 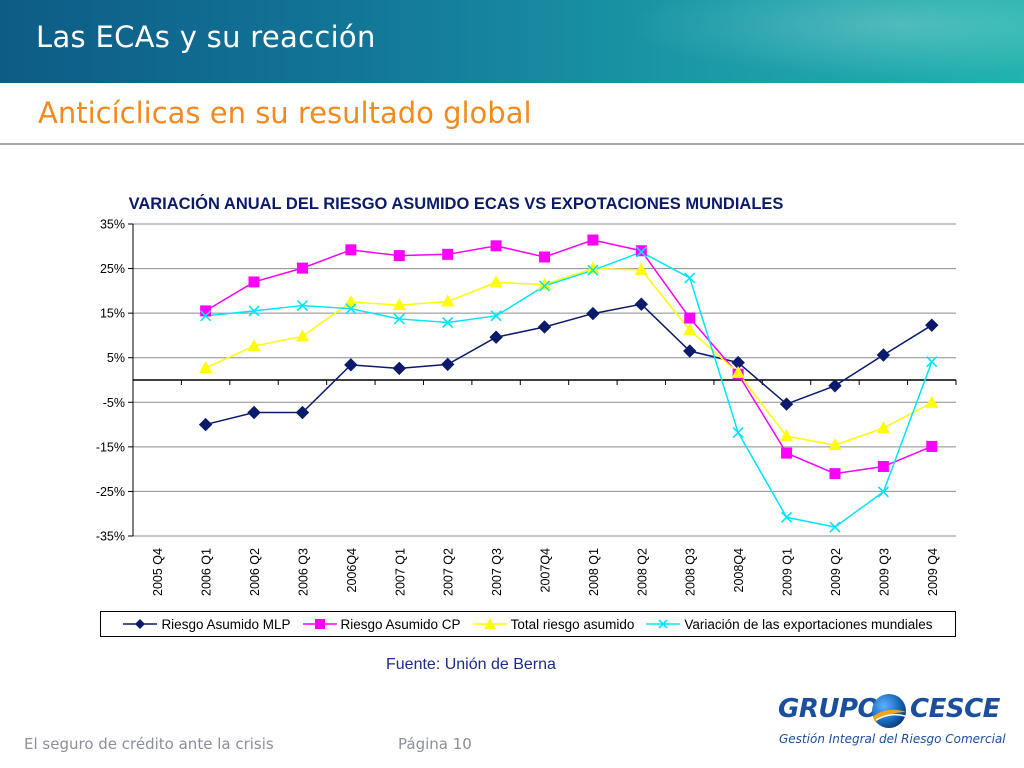 What do you see at coordinates (206, 37) in the screenshot?
I see `slide-title: Las ECAs y su reacción` at bounding box center [206, 37].